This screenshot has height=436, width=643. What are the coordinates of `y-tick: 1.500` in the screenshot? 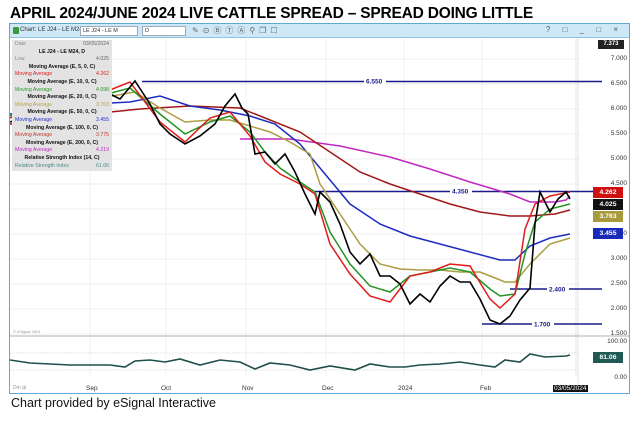 It's located at (618, 333).